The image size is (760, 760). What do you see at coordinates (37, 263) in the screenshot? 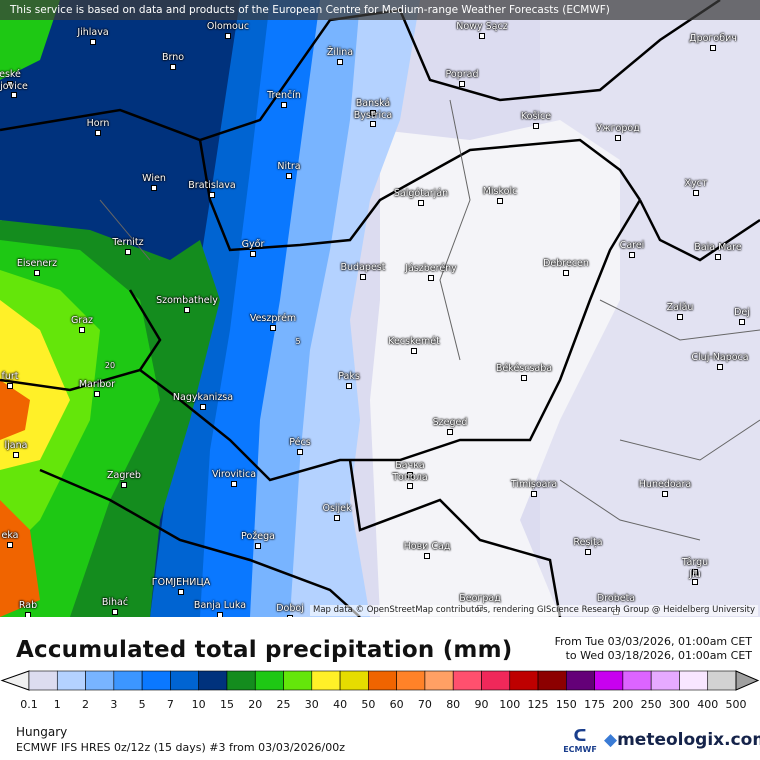
I see `city-label: Eisenerz` at bounding box center [37, 263].